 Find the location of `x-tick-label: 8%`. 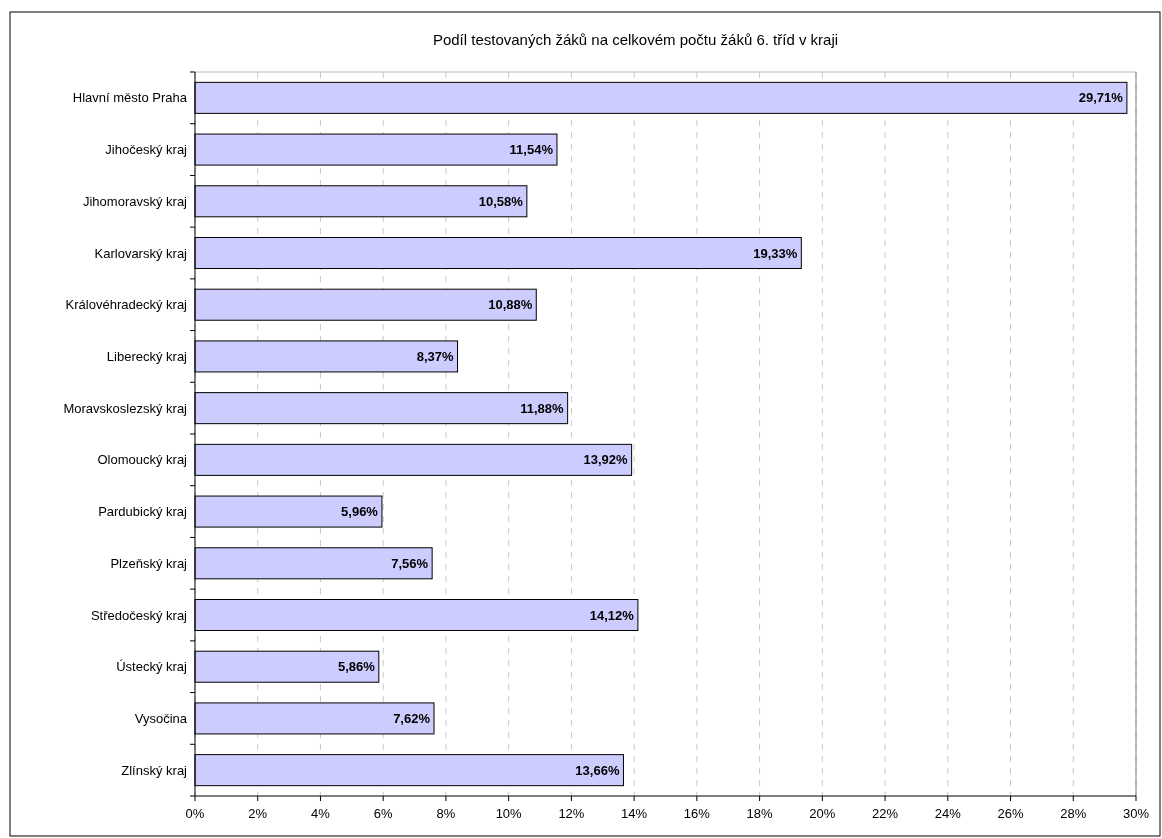

x-tick-label: 8% is located at coordinates (446, 813).